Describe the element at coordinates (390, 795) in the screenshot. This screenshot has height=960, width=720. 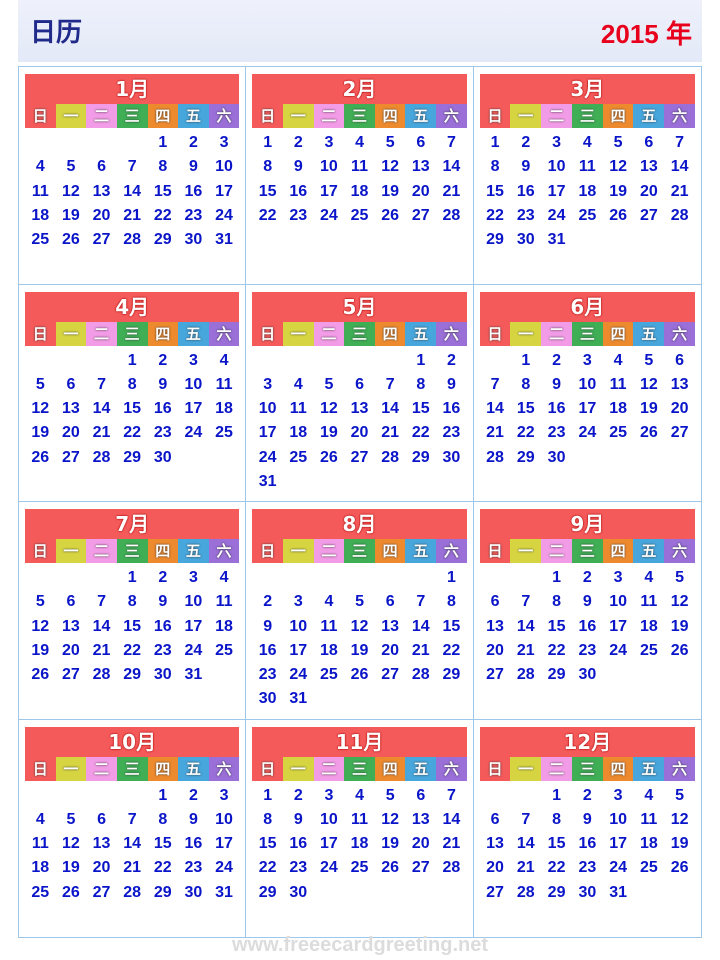
I see `day-cell: 5` at that location.